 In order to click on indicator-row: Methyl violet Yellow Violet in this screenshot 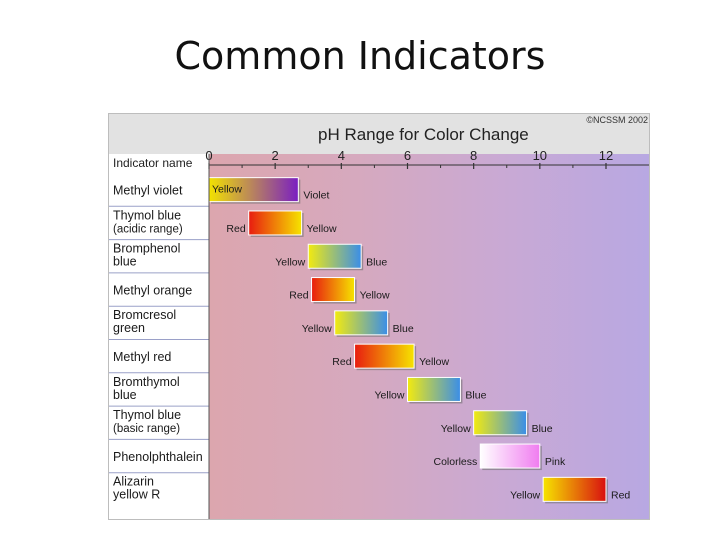, I will do `click(221, 190)`.